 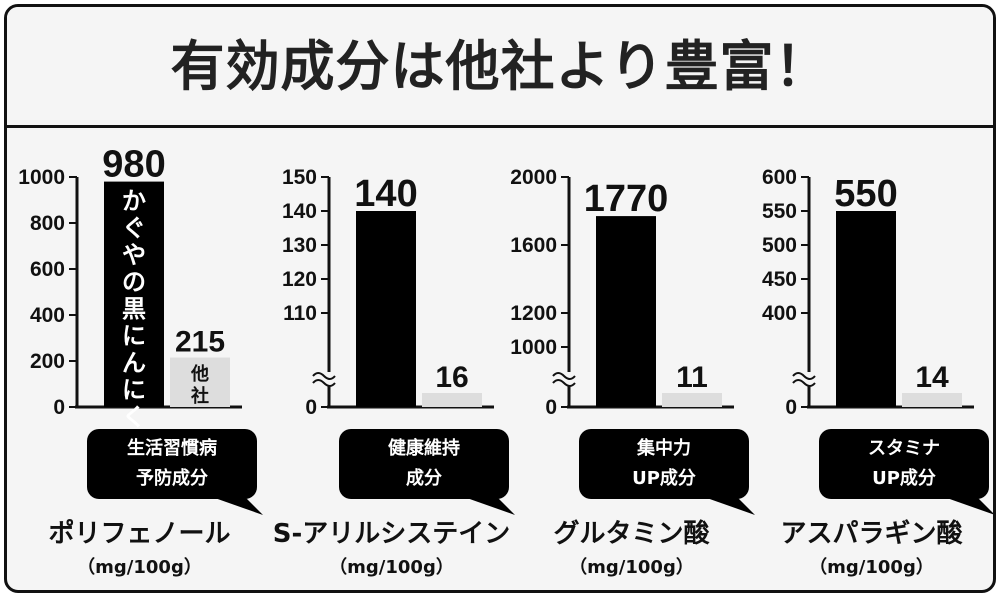 What do you see at coordinates (865, 194) in the screenshot?
I see `value-label-own: 550` at bounding box center [865, 194].